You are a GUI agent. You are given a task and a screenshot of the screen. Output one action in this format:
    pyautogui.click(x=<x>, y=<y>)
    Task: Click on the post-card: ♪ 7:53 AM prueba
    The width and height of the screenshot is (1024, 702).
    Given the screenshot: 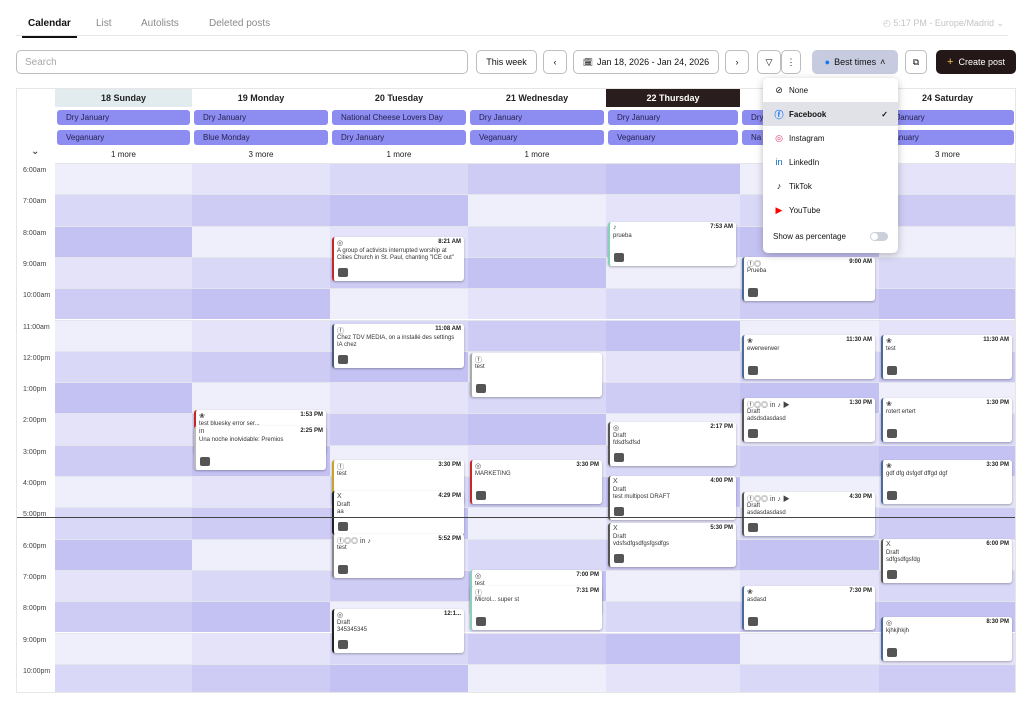 What is the action you would take?
    pyautogui.click(x=672, y=243)
    